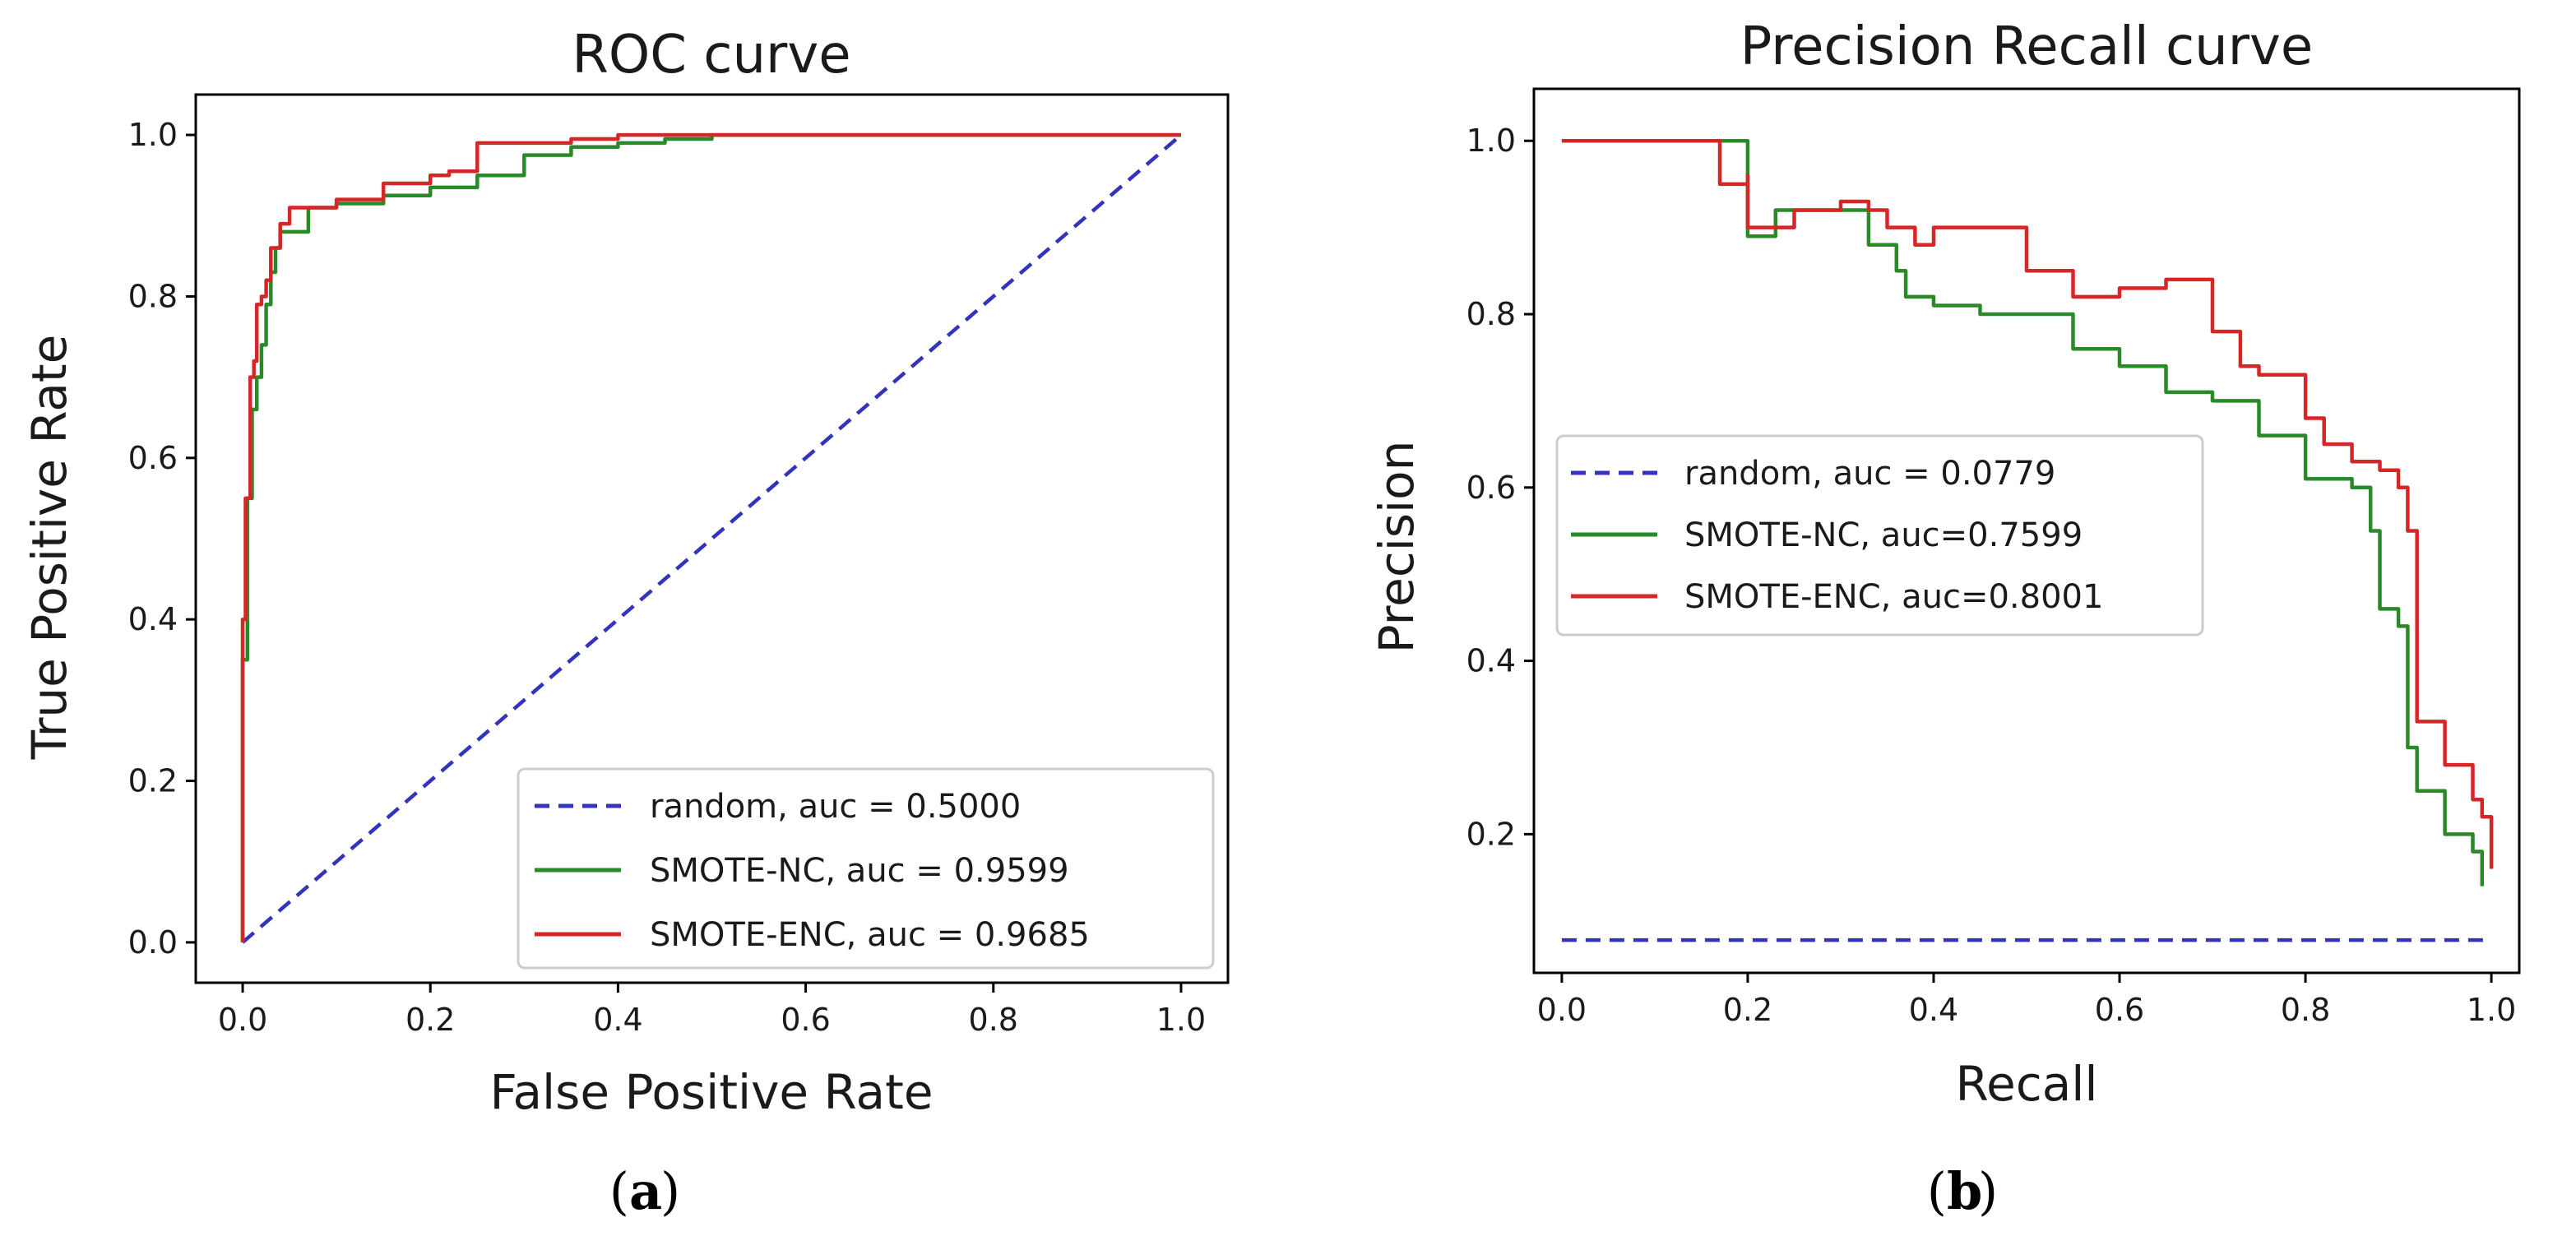 Image resolution: width=2576 pixels, height=1250 pixels. What do you see at coordinates (1870, 474) in the screenshot?
I see `pr-legend-label-random: random, auc = 0.0779` at bounding box center [1870, 474].